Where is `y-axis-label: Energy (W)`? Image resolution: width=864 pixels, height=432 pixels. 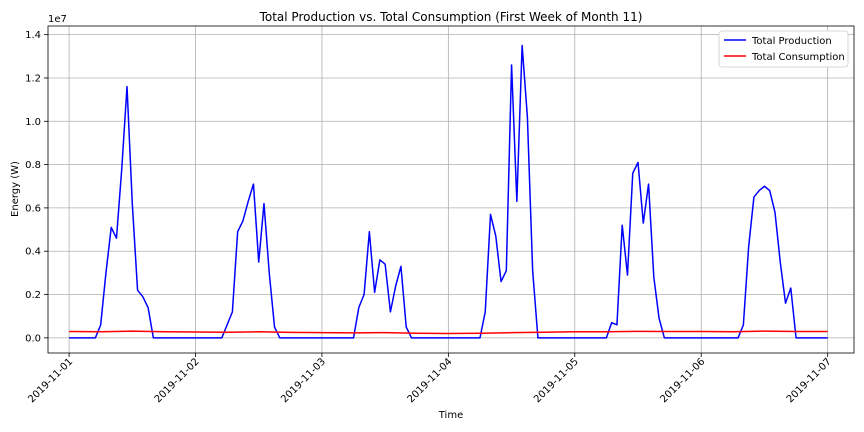 y-axis-label: Energy (W) is located at coordinates (15, 189).